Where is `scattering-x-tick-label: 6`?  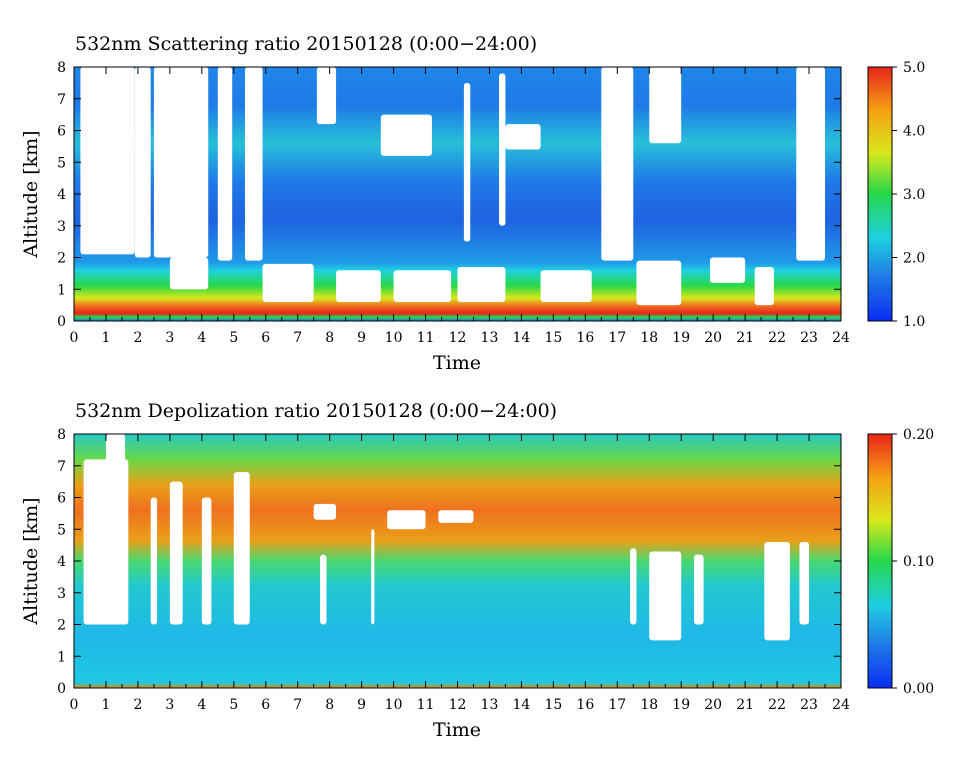
scattering-x-tick-label: 6 is located at coordinates (265, 338).